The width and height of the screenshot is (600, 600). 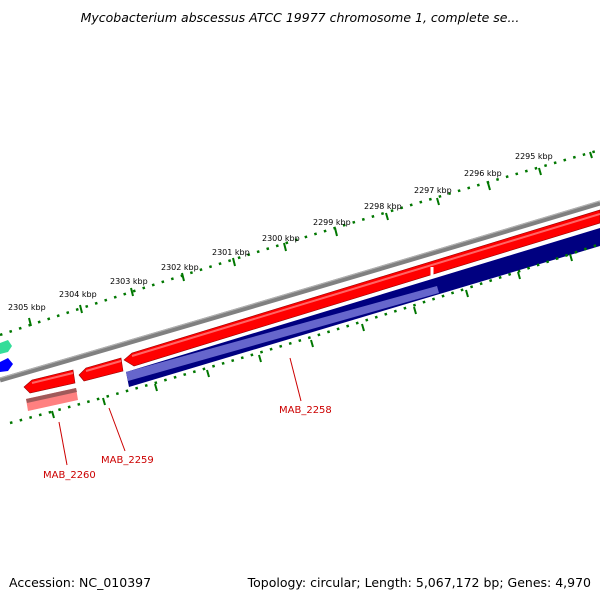 I want to click on scale-label: 2299 kbp, so click(x=332, y=222).